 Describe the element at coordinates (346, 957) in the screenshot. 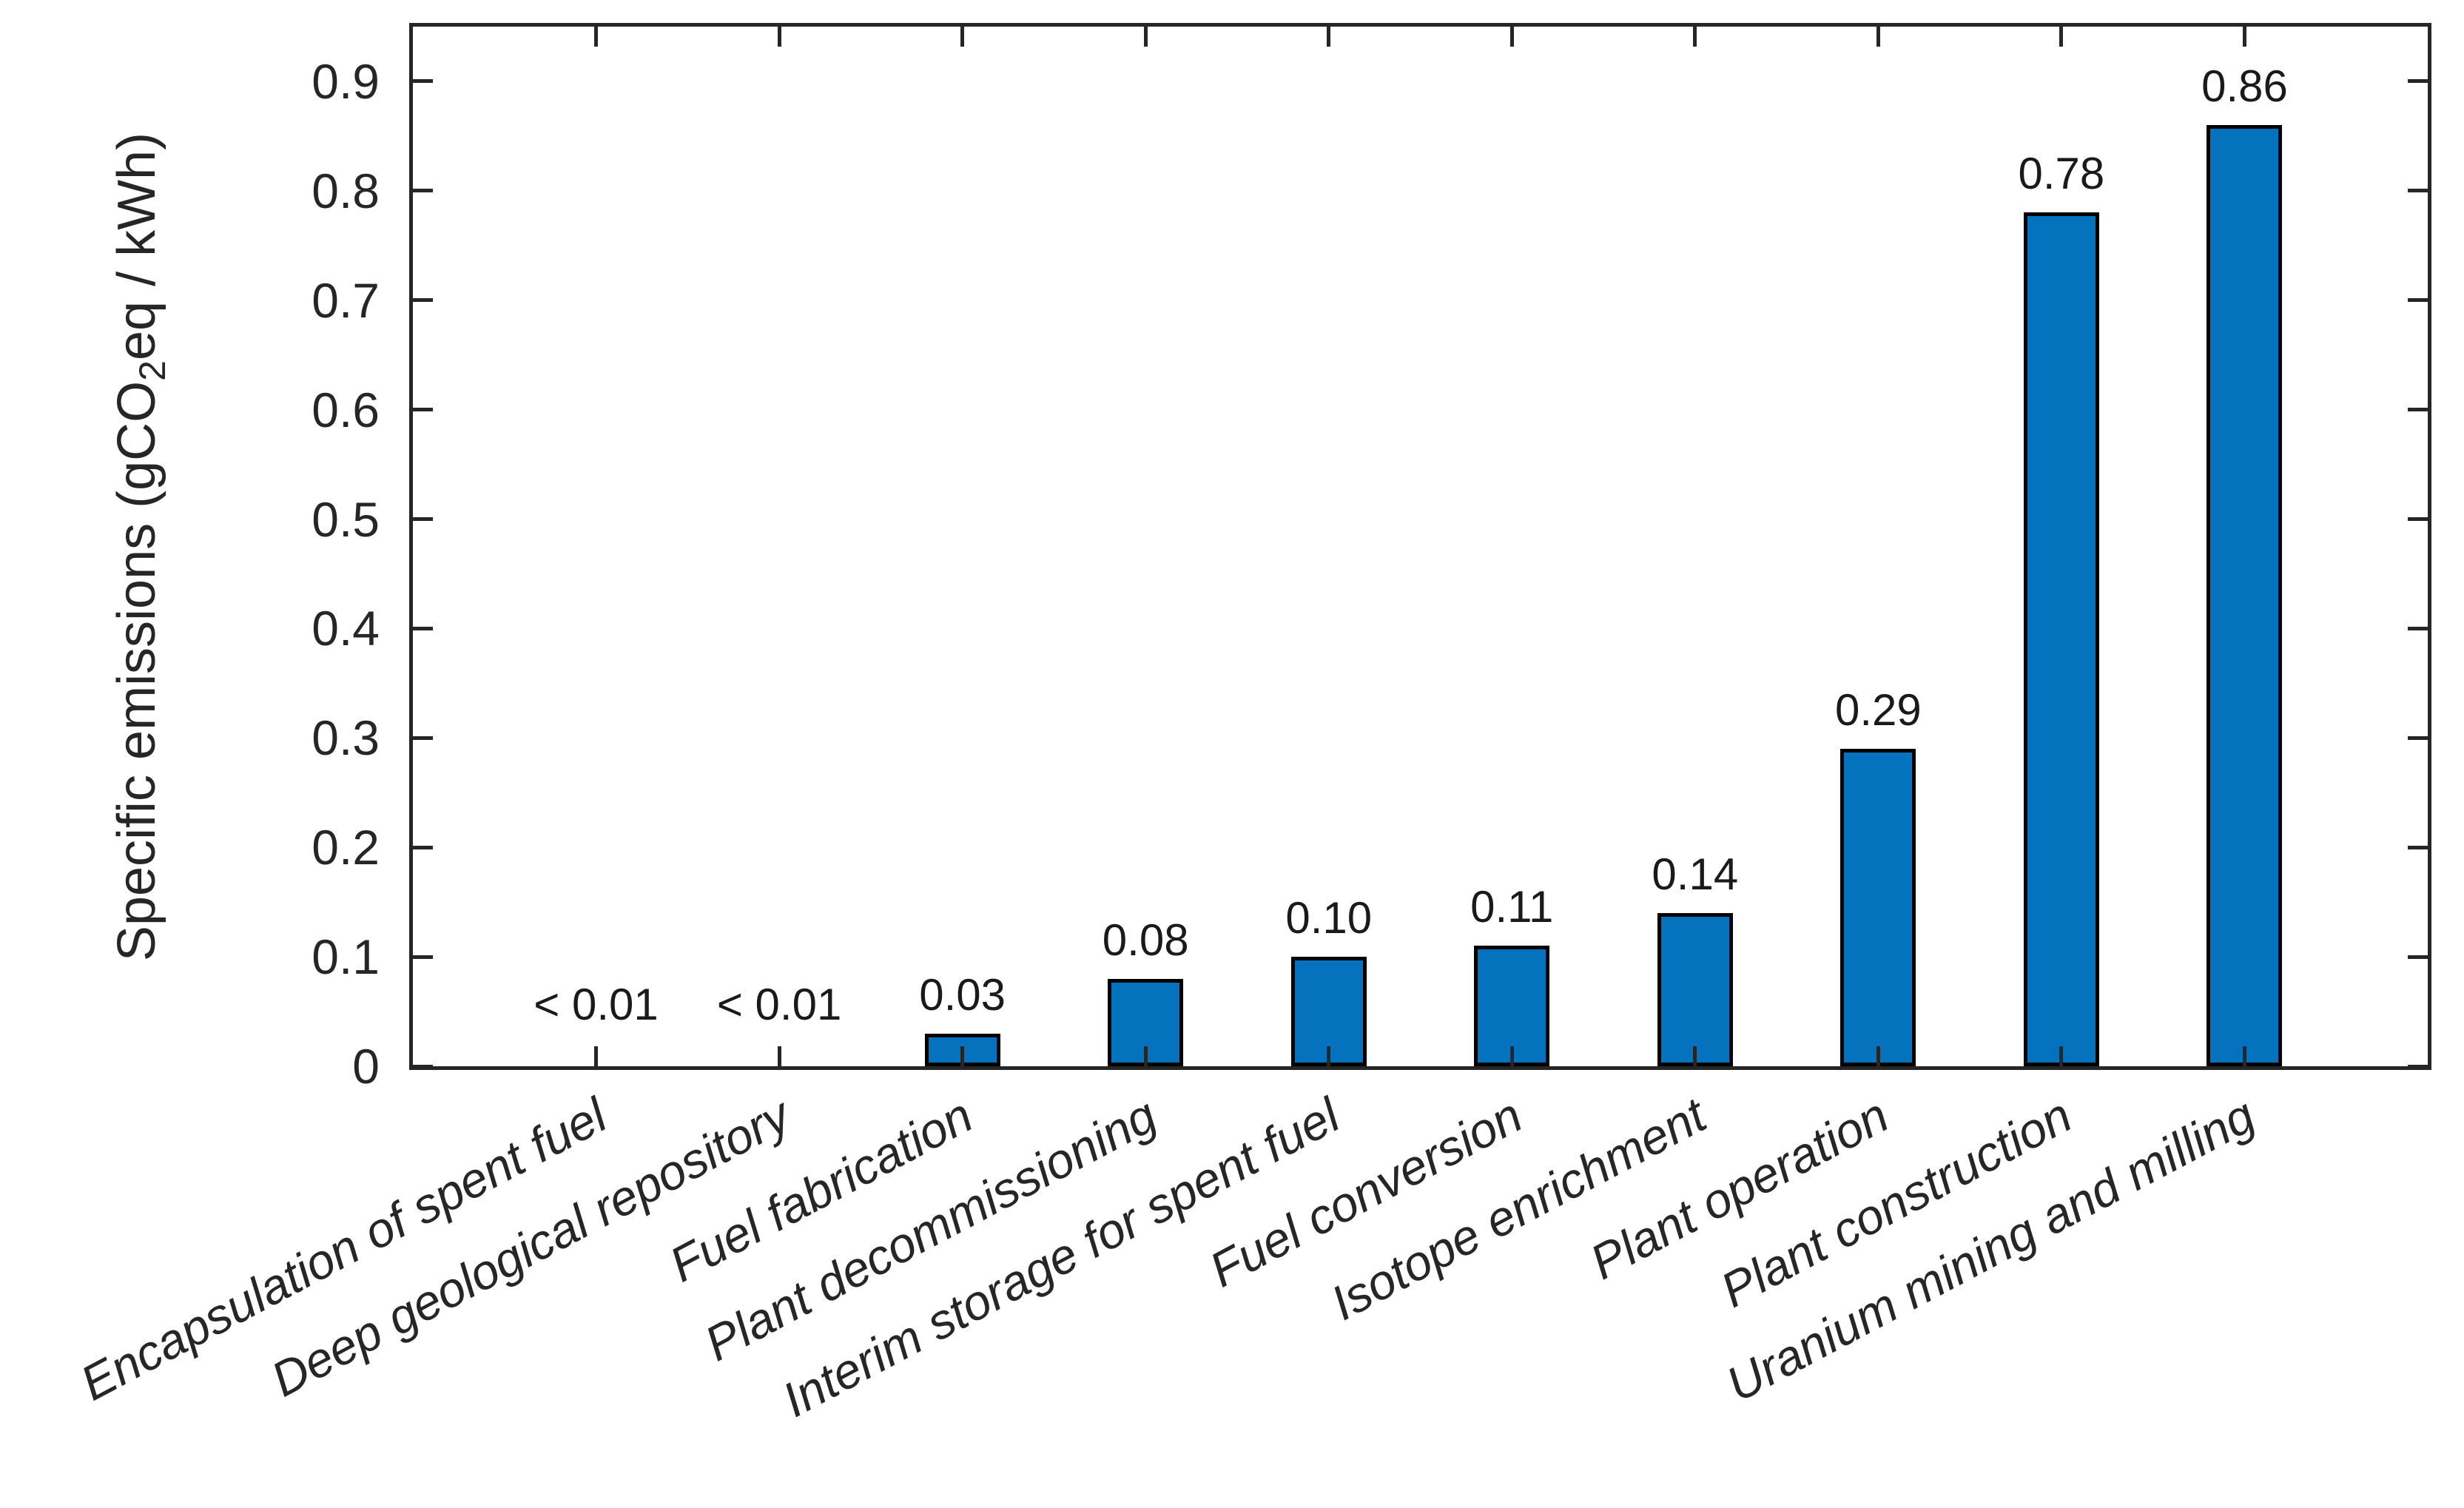

I see `y-tick-label: 0.1` at that location.